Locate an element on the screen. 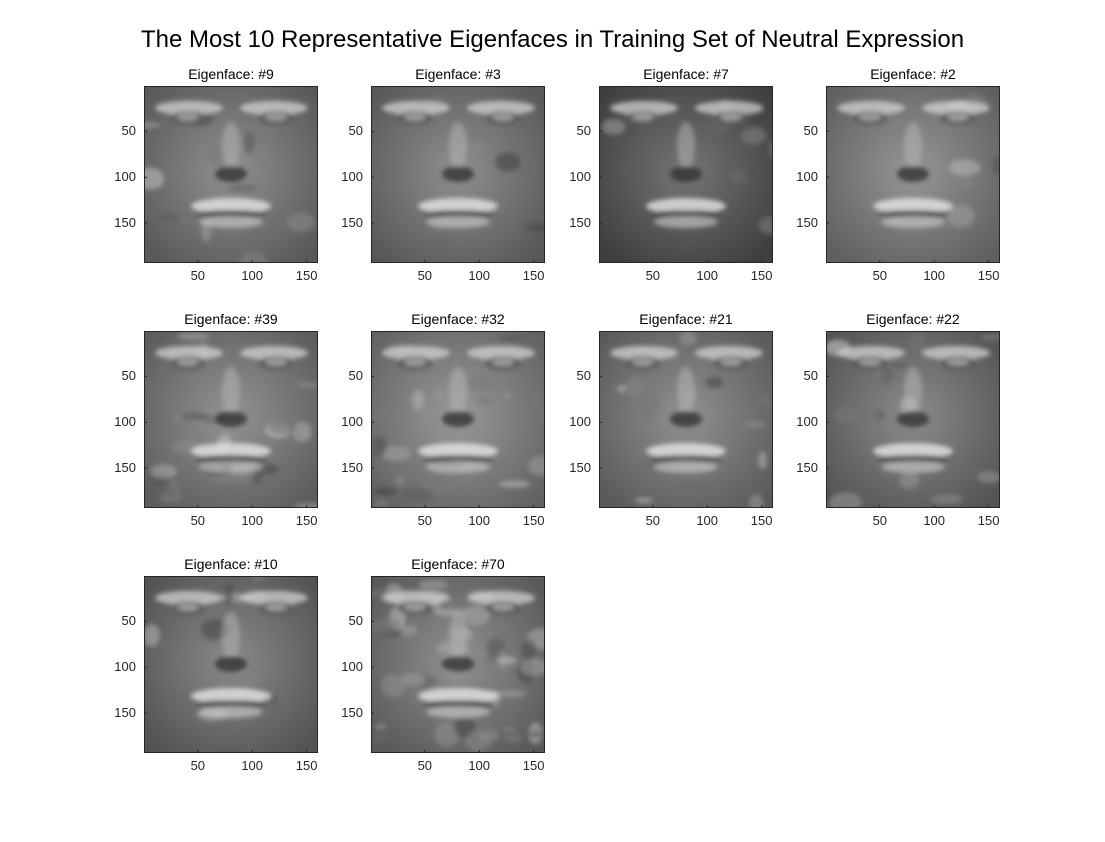 This screenshot has width=1105, height=842. panel-title: Eigenface: #22 is located at coordinates (913, 319).